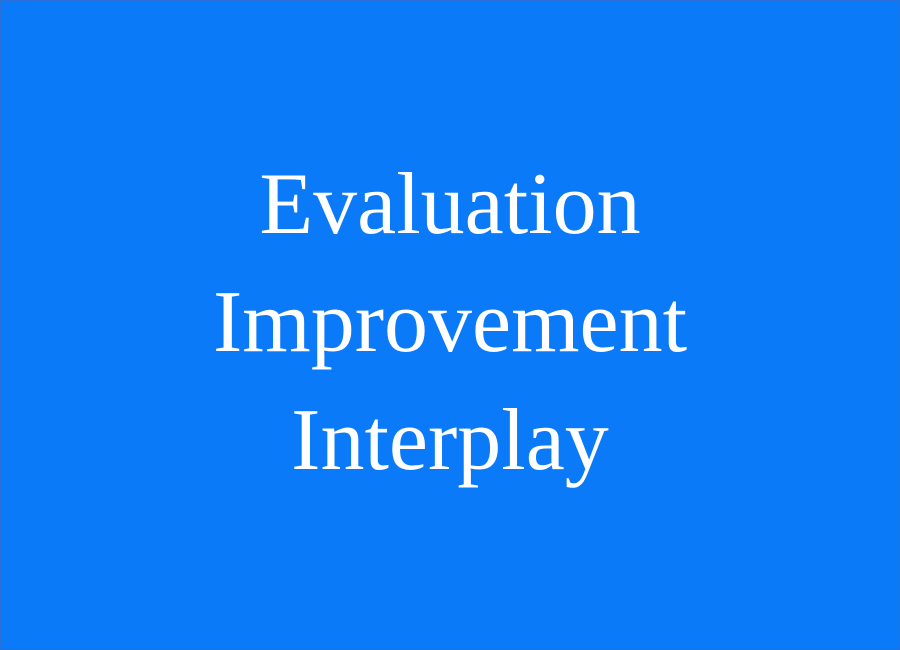 The image size is (900, 650). What do you see at coordinates (450, 204) in the screenshot?
I see `title-line-evaluation: Evaluation` at bounding box center [450, 204].